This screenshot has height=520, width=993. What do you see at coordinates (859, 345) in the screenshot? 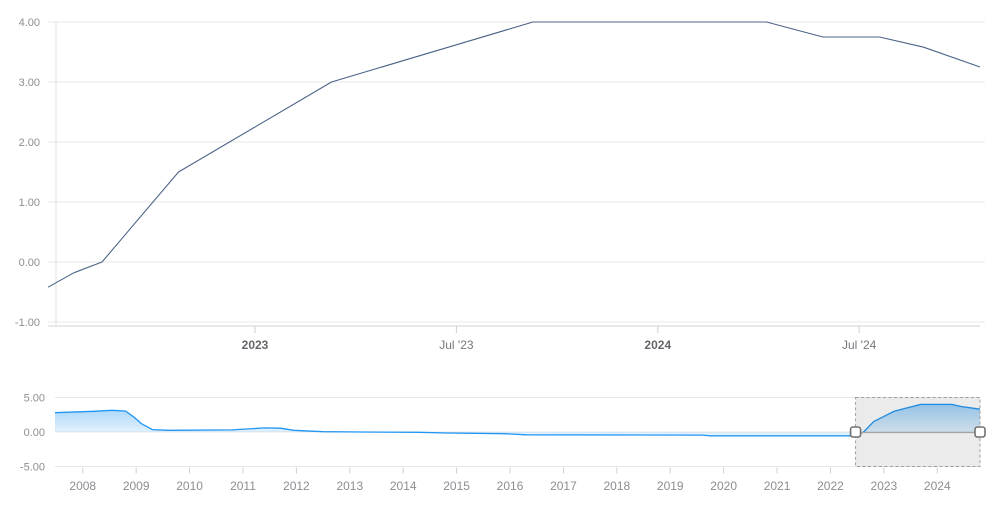
I see `main-x-axis-label: Jul '24` at bounding box center [859, 345].